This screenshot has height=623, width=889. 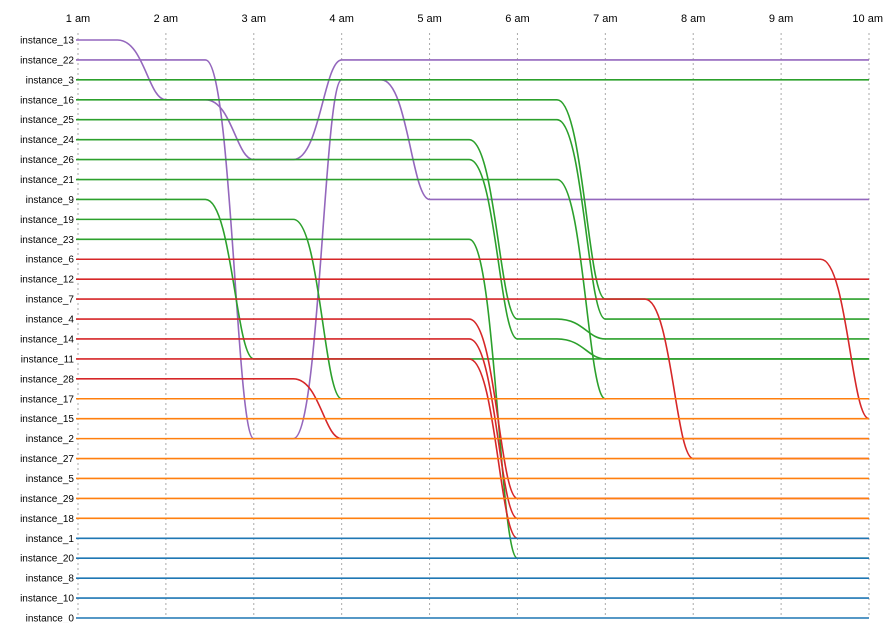 I want to click on series-label-instance-18: instance_18, so click(x=47, y=519).